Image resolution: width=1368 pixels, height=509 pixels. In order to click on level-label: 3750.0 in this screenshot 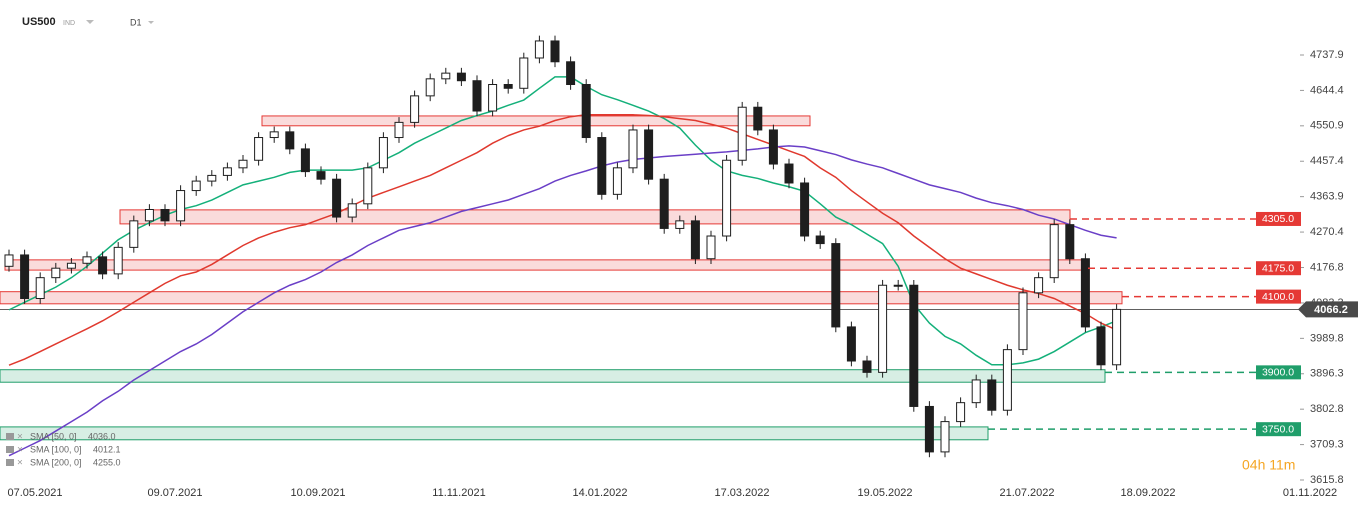, I will do `click(1278, 429)`.